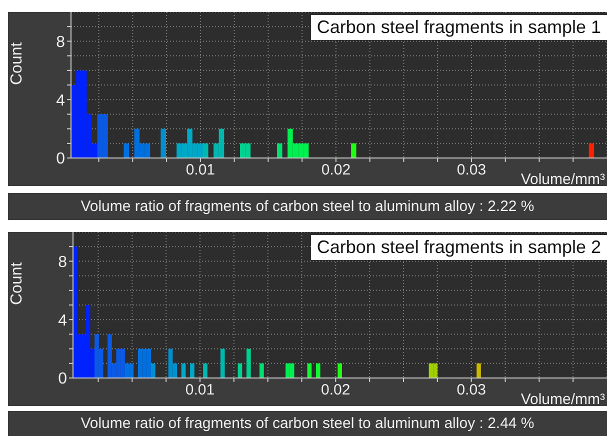  What do you see at coordinates (307, 206) in the screenshot?
I see `text: Volume ratio of fragments of carbon steel to aluminum alloy : 2.22 %` at bounding box center [307, 206].